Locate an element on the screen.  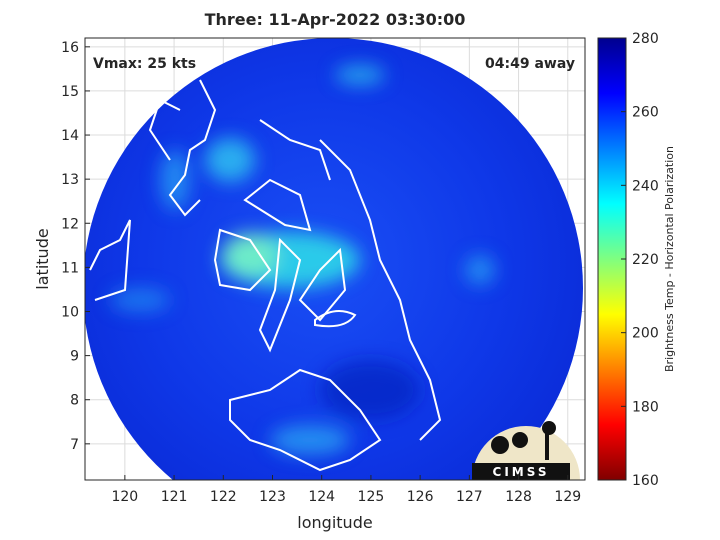
x-tick-label: 123 is located at coordinates (272, 497).